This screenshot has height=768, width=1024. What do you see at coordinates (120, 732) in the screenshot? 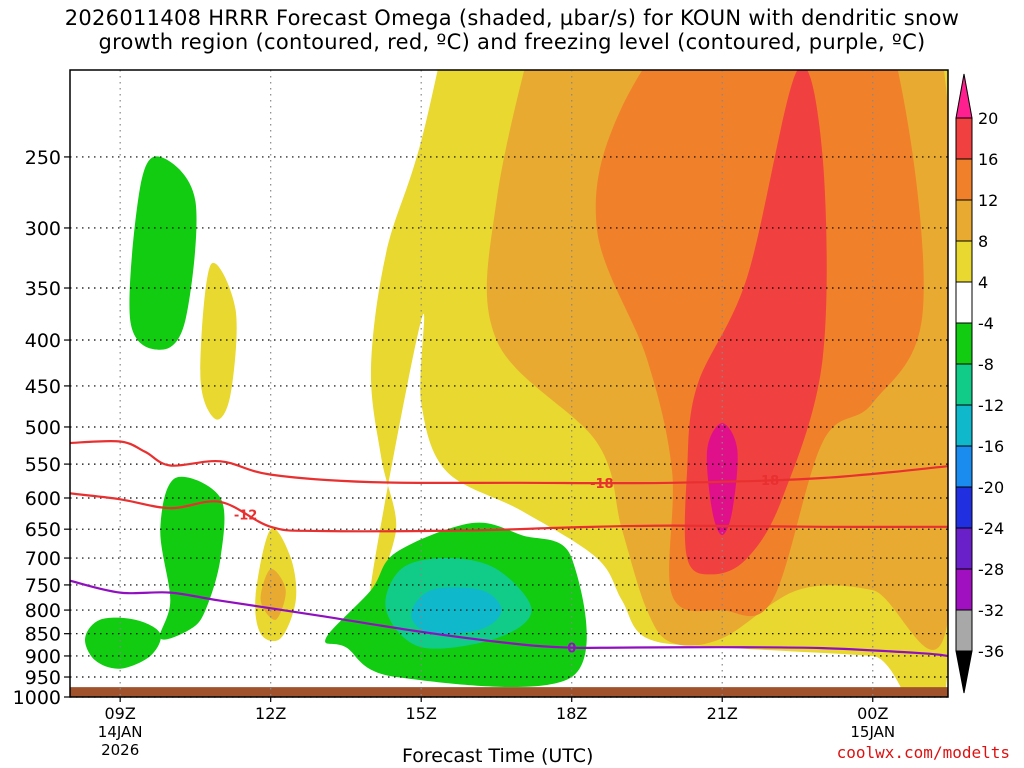
I see `x-tick-sublabel-09Z-0: 14JAN` at bounding box center [120, 732].